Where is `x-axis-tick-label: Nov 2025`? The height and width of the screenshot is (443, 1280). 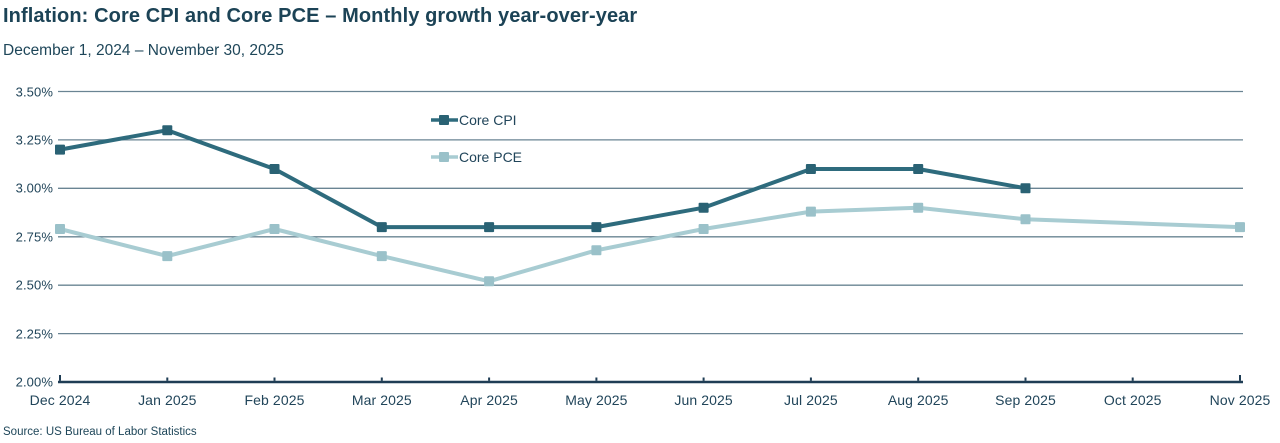 x-axis-tick-label: Nov 2025 is located at coordinates (1240, 400).